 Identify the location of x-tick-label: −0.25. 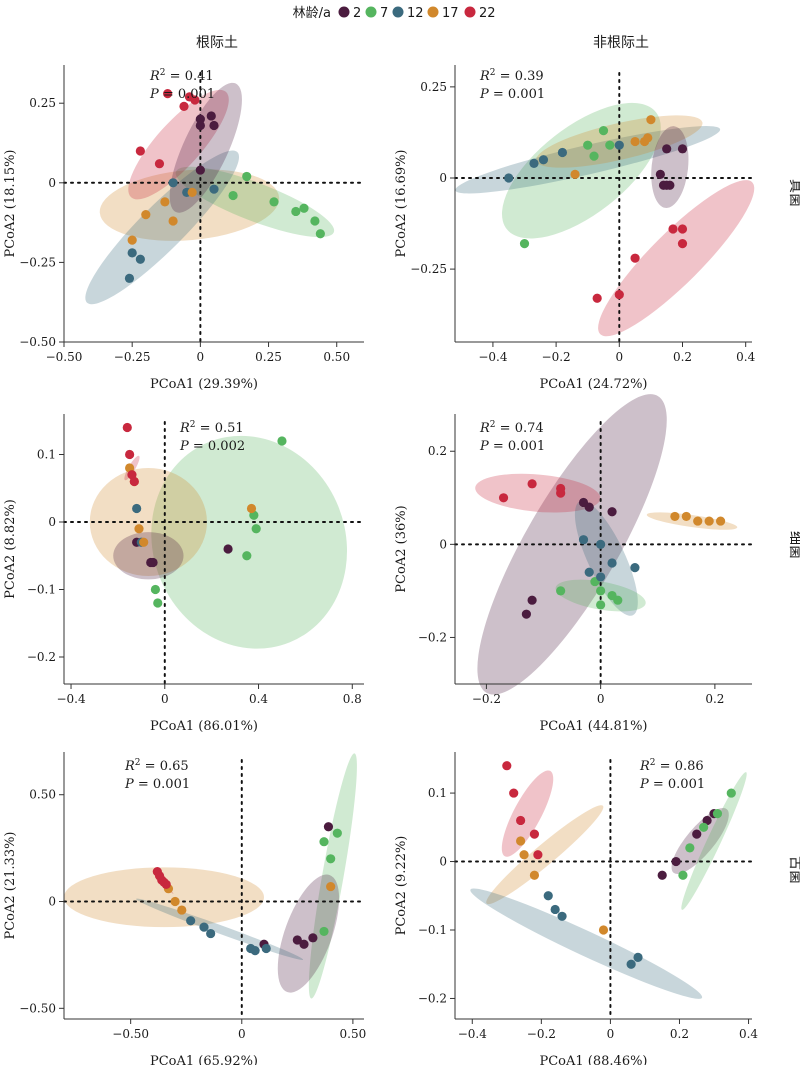
(132, 357).